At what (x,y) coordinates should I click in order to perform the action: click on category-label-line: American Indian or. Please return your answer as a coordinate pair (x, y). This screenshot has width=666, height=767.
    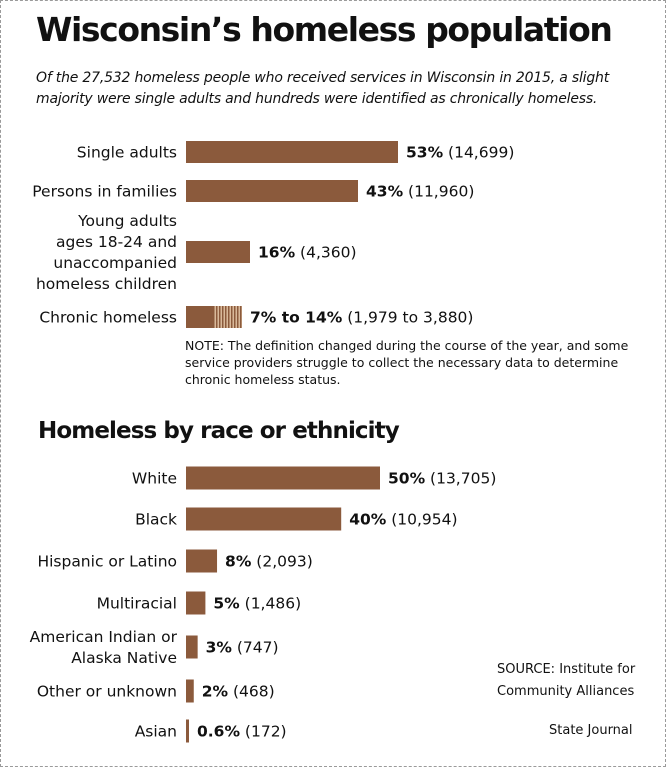
    Looking at the image, I should click on (104, 637).